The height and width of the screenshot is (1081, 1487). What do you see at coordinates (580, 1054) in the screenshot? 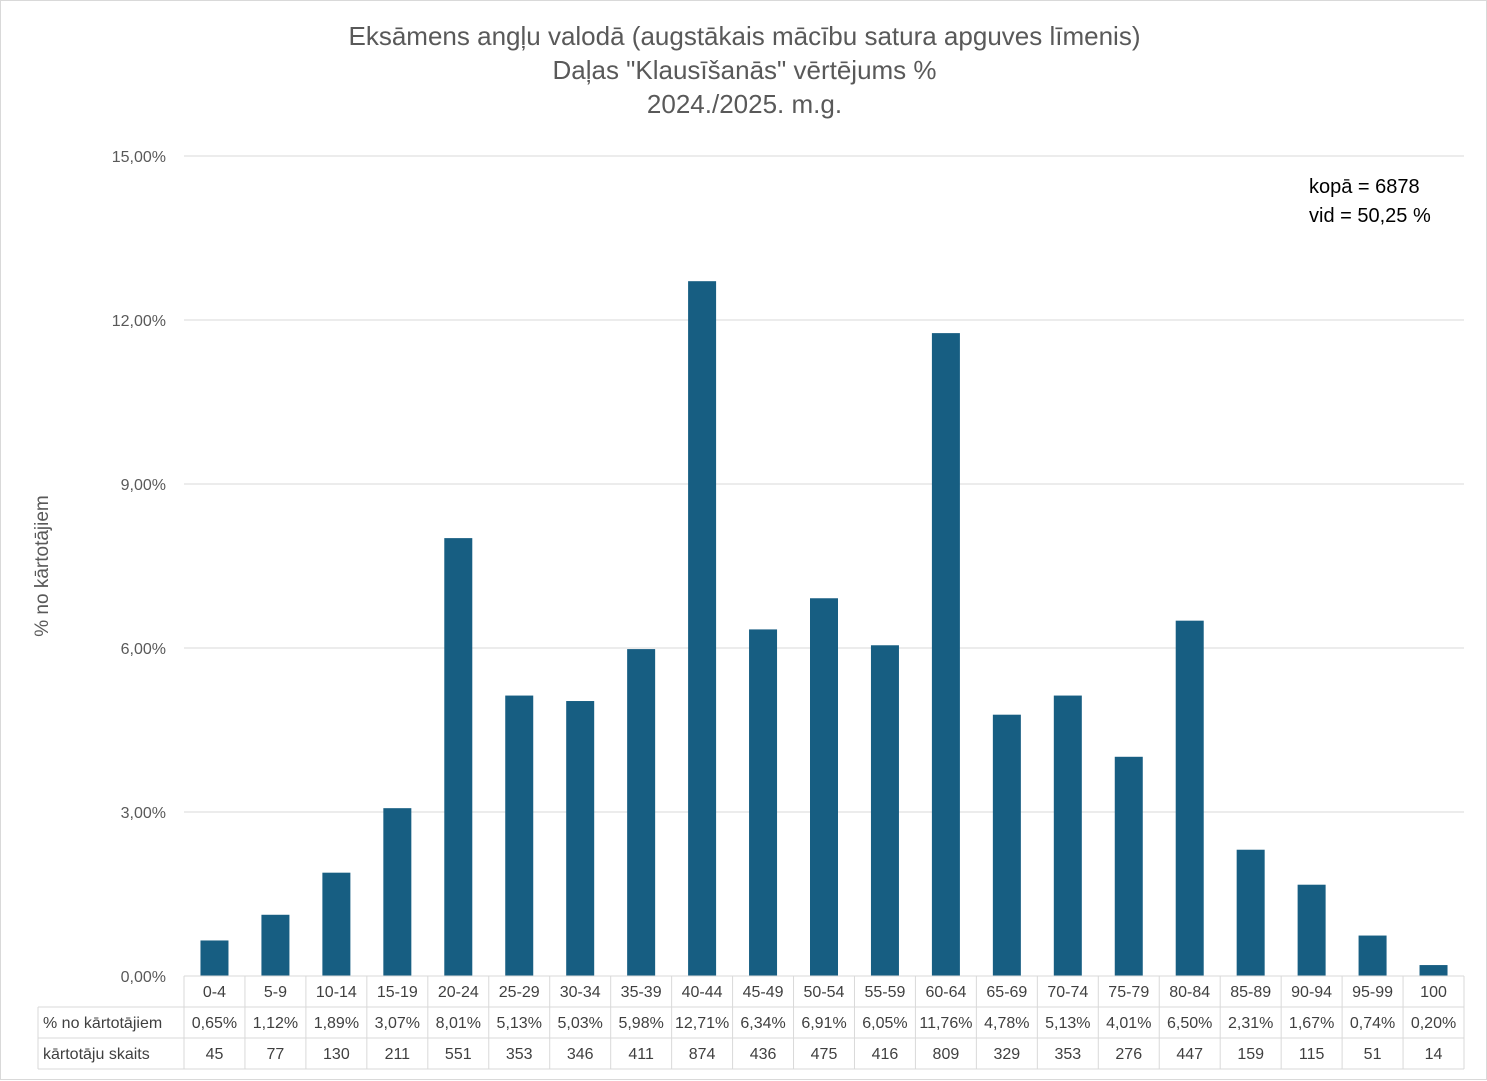
I see `table-cell: 346` at bounding box center [580, 1054].